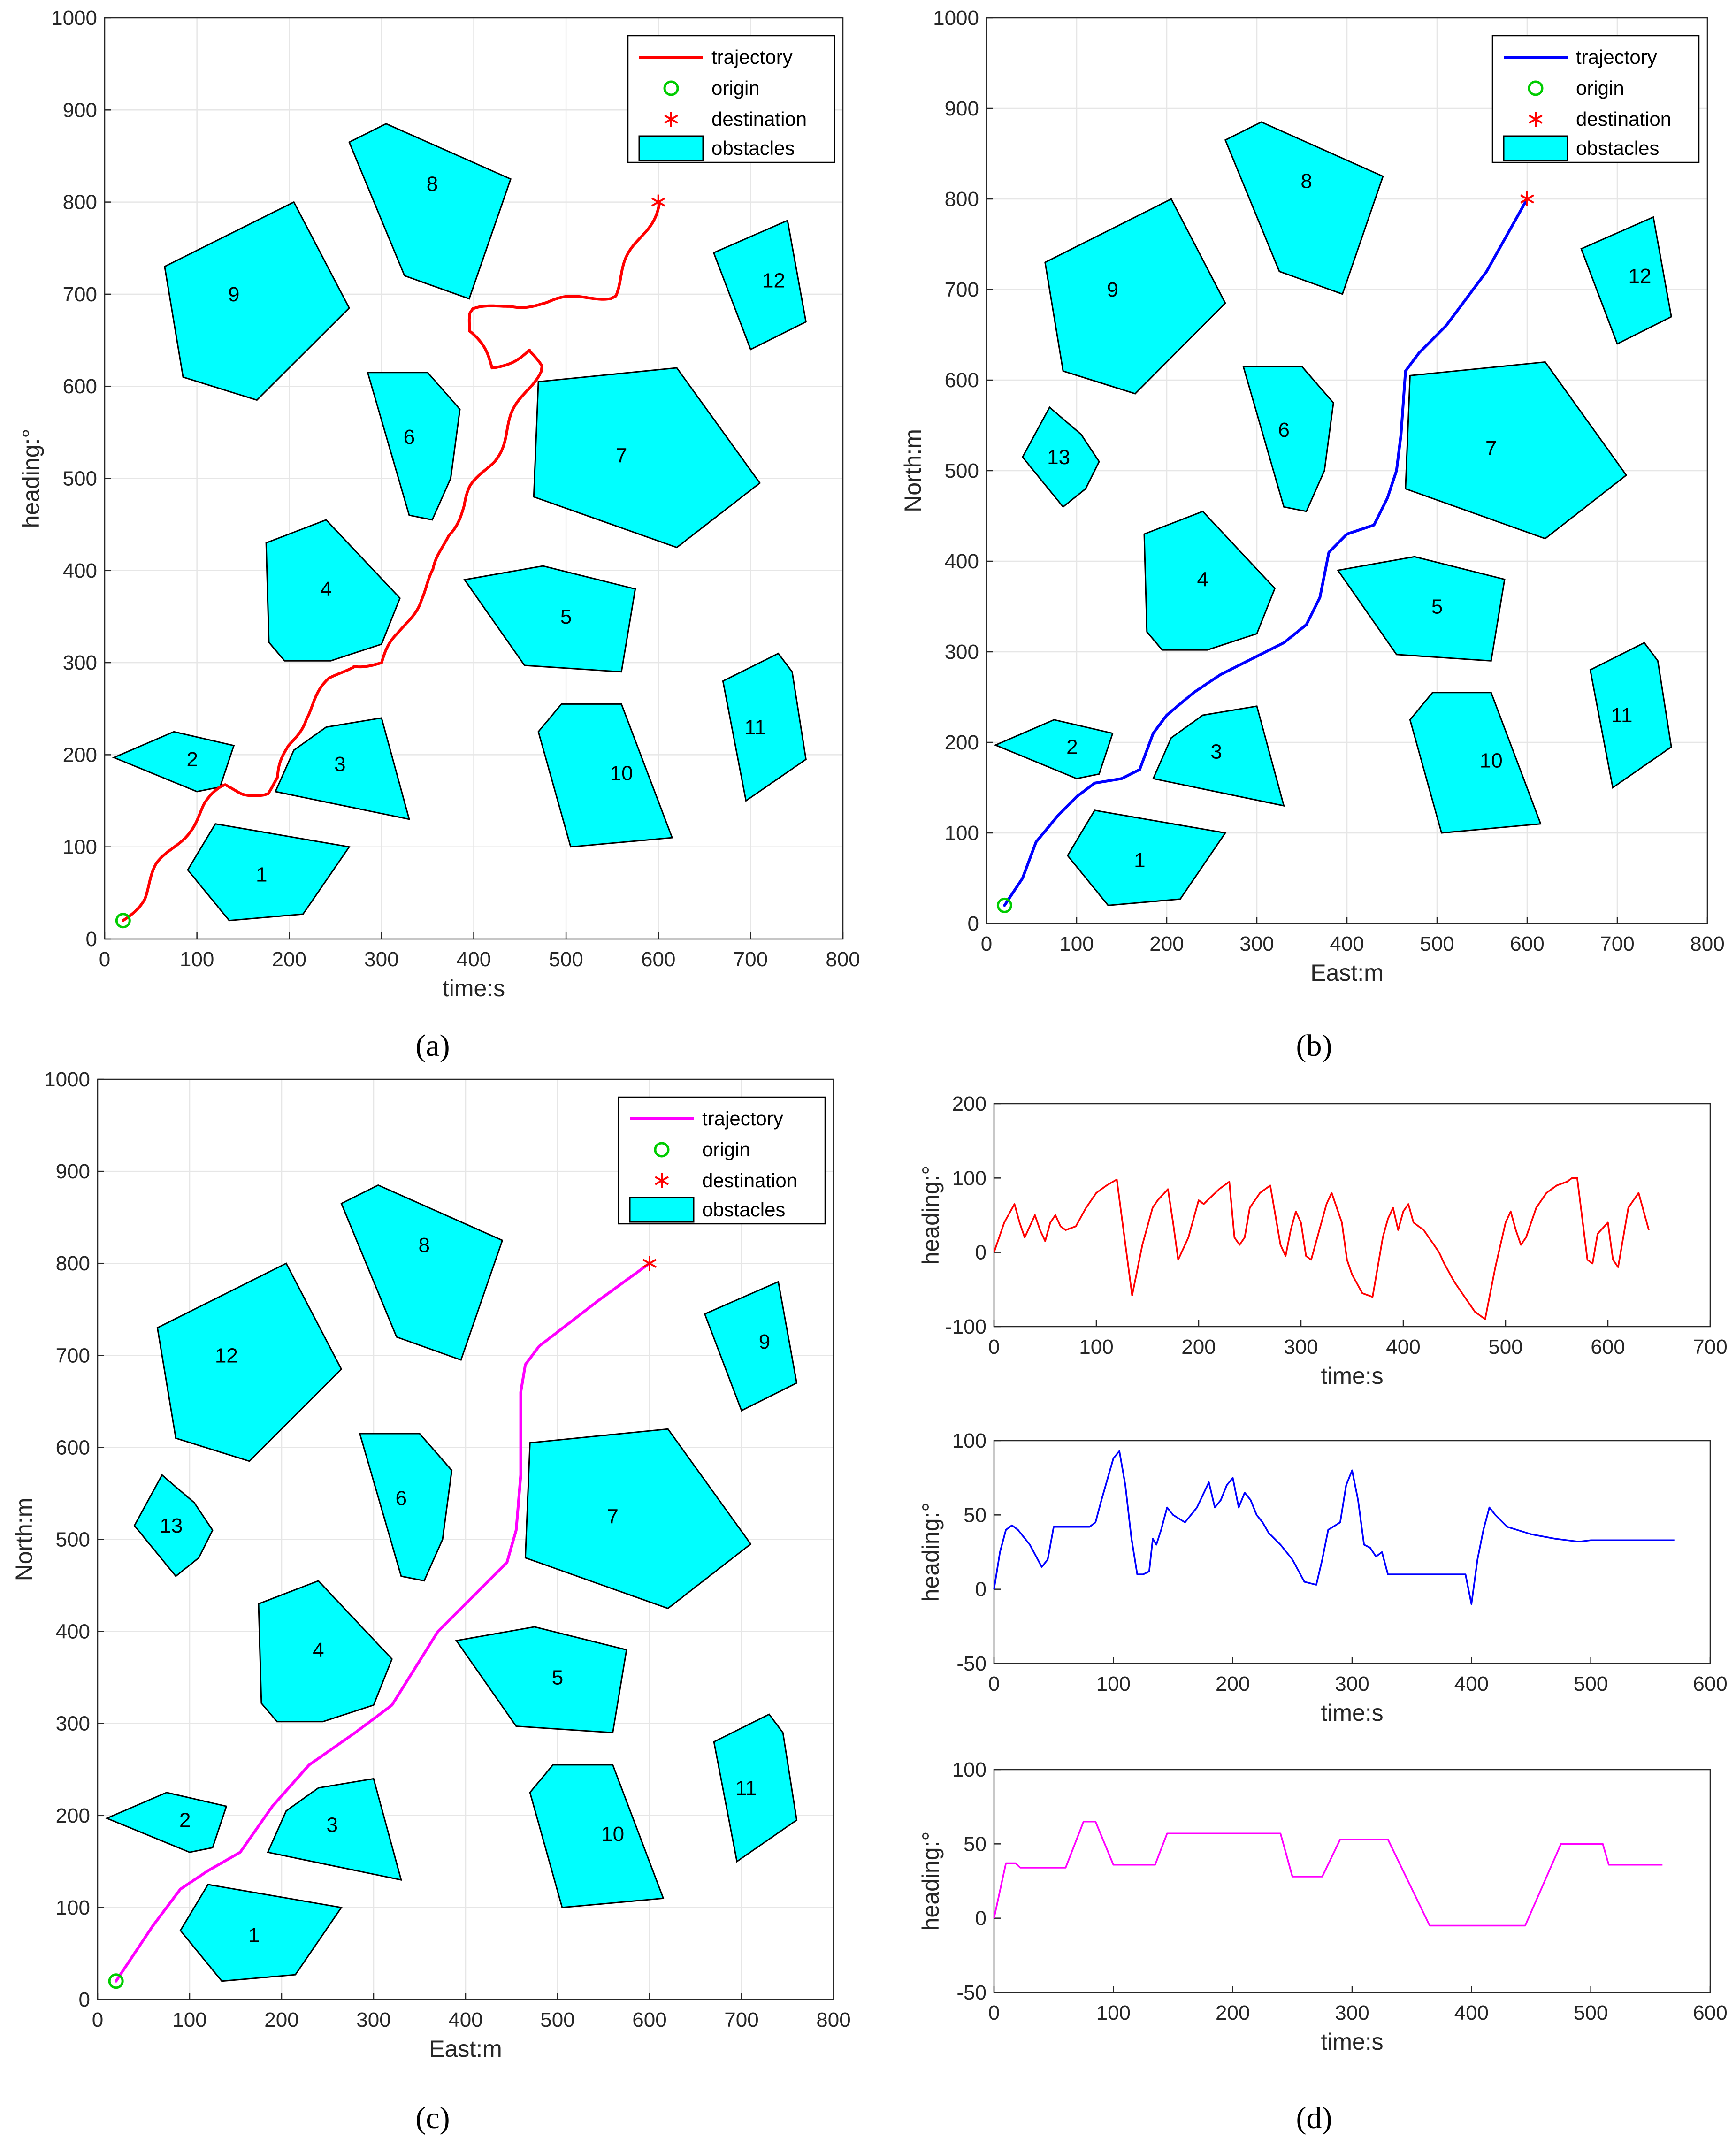  Describe the element at coordinates (1314, 1046) in the screenshot. I see `caption-b: (b)` at that location.